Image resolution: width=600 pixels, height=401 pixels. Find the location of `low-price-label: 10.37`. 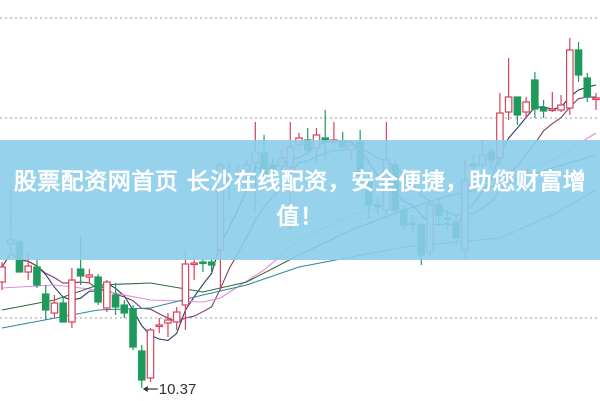

low-price-label: 10.37 is located at coordinates (178, 389).